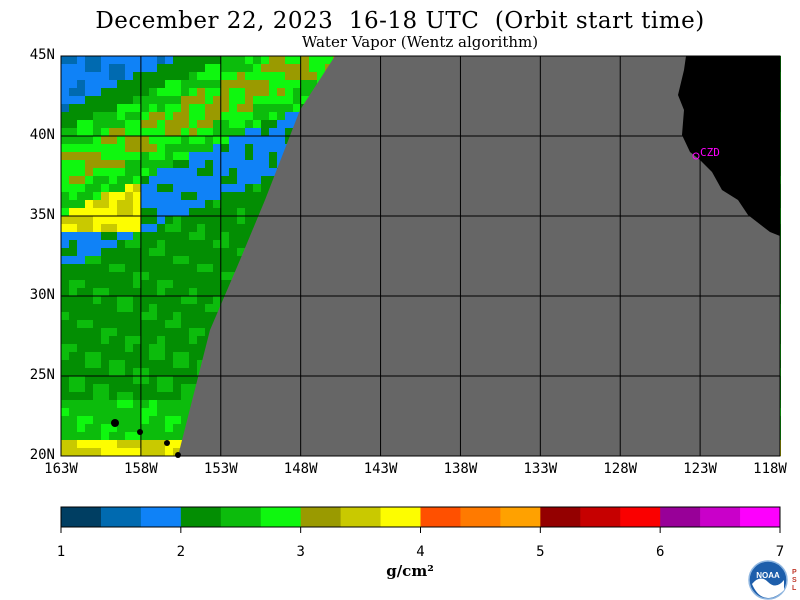 Image resolution: width=800 pixels, height=600 pixels. What do you see at coordinates (61, 469) in the screenshot?
I see `longitude-label: 163W` at bounding box center [61, 469].